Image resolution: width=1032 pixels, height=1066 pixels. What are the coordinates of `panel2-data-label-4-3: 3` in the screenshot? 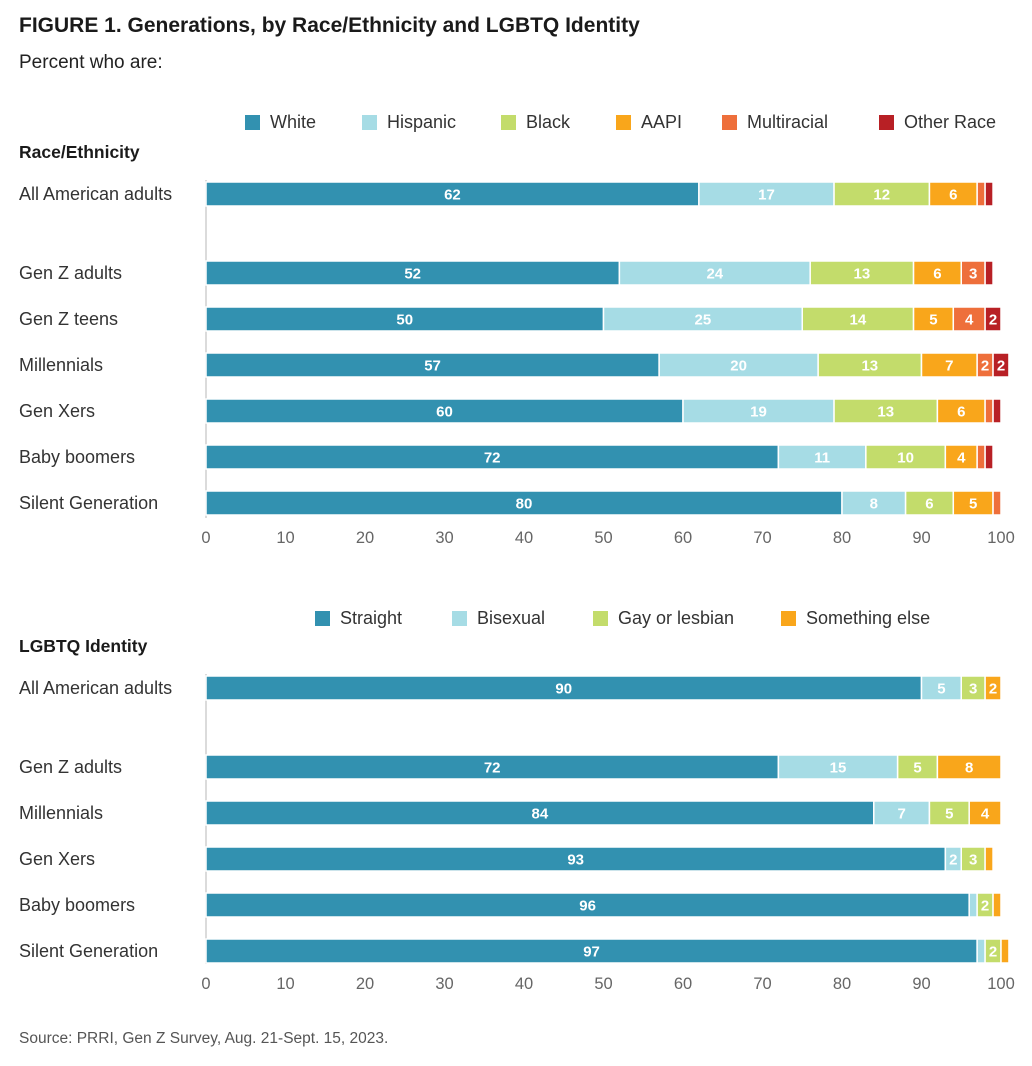 It's located at (973, 860).